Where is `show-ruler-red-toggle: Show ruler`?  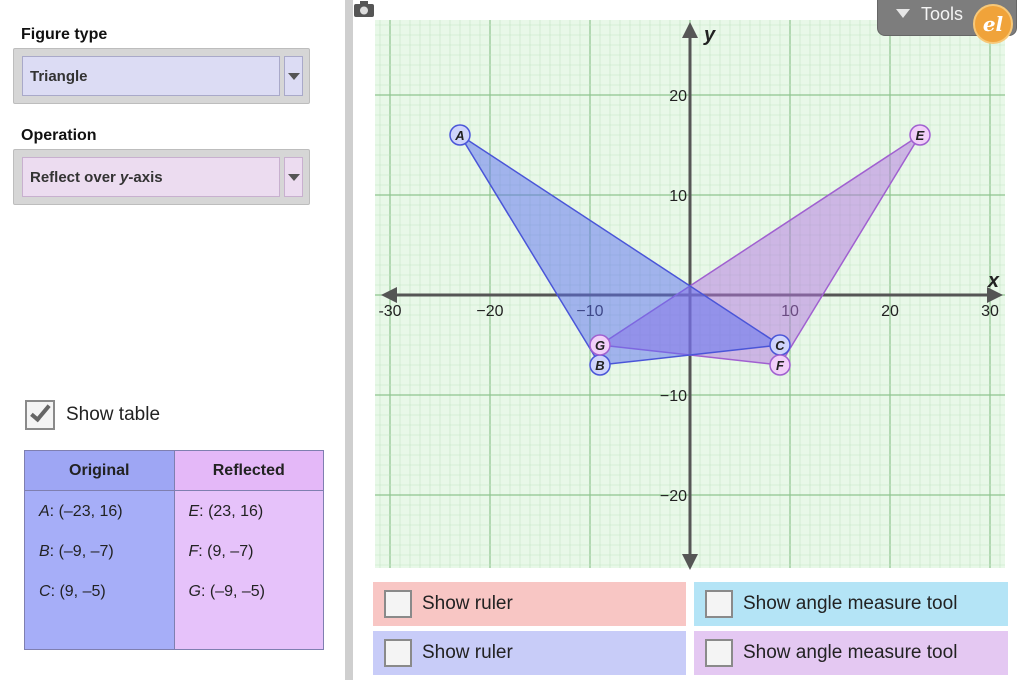
show-ruler-red-toggle: Show ruler is located at coordinates (529, 604).